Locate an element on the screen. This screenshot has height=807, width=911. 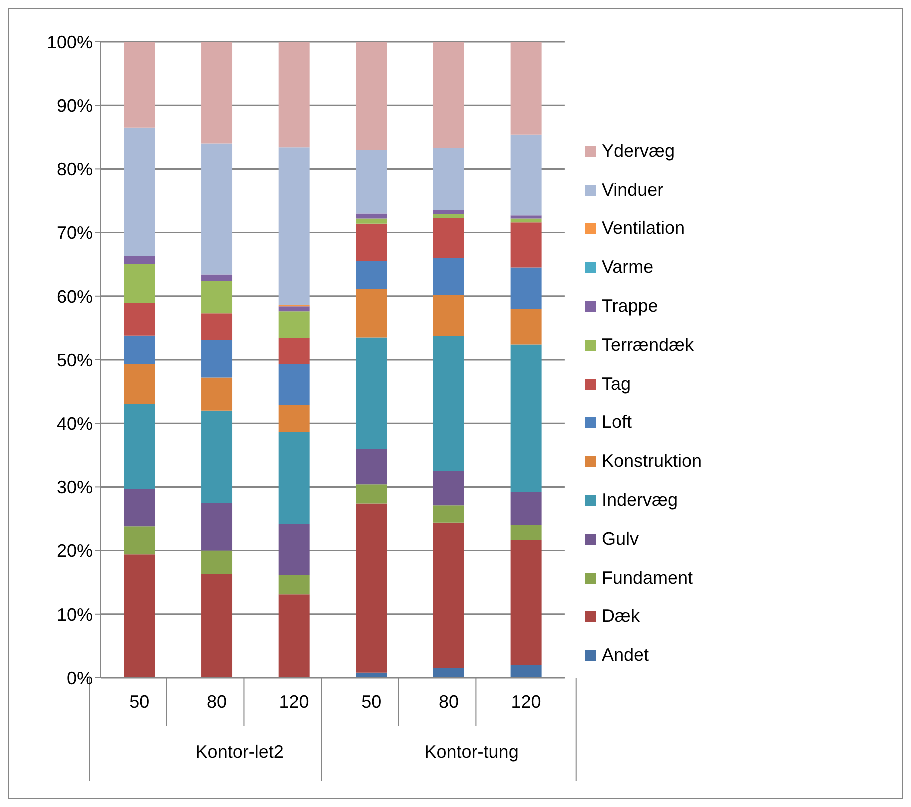
y-tick-label: 80% is located at coordinates (74, 170).